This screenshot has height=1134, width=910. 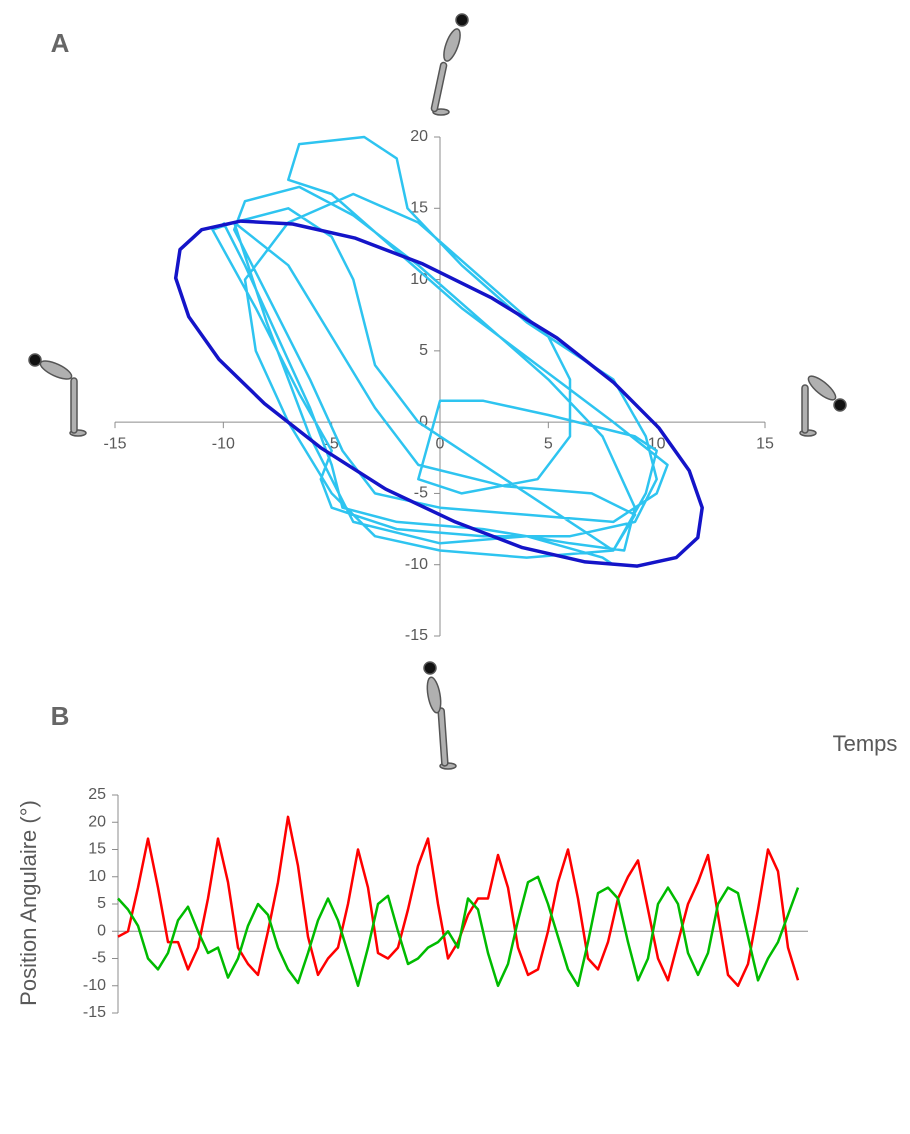 I want to click on figure-icon-left, so click(x=57, y=395).